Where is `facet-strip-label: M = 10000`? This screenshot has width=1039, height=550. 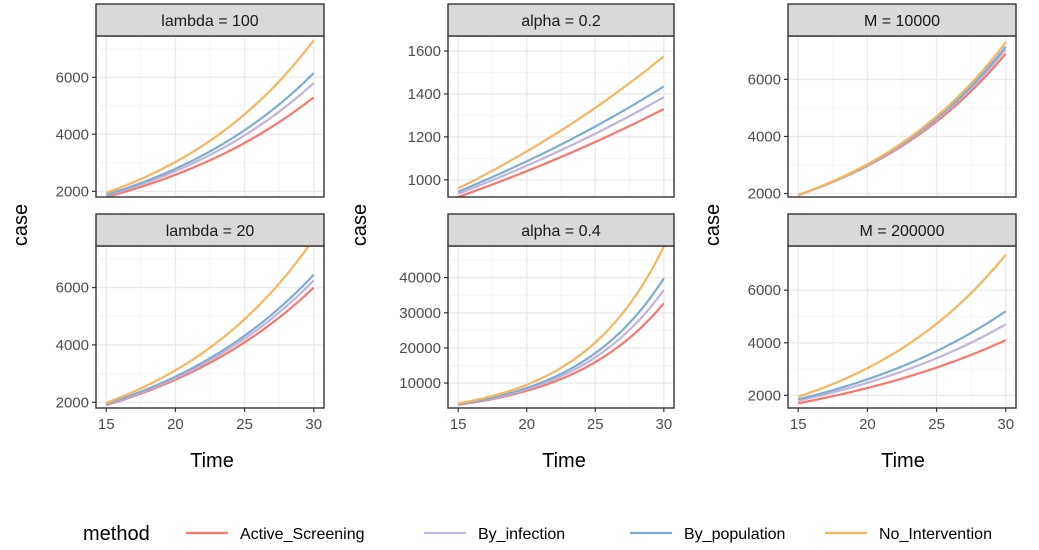
facet-strip-label: M = 10000 is located at coordinates (902, 21).